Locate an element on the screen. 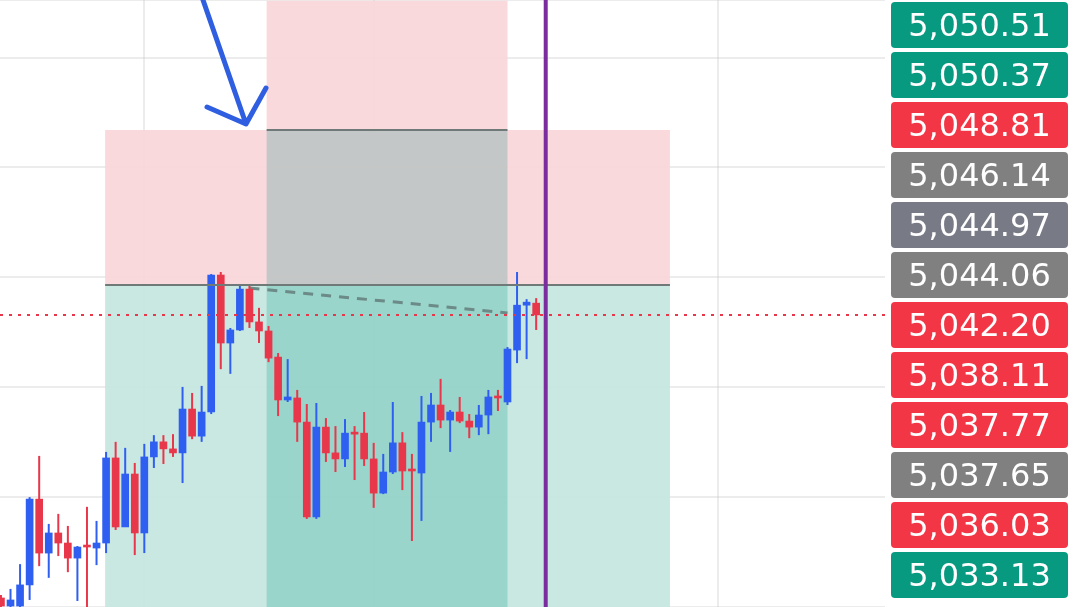 The width and height of the screenshot is (1080, 607). text: 5,050.51 is located at coordinates (979, 25).